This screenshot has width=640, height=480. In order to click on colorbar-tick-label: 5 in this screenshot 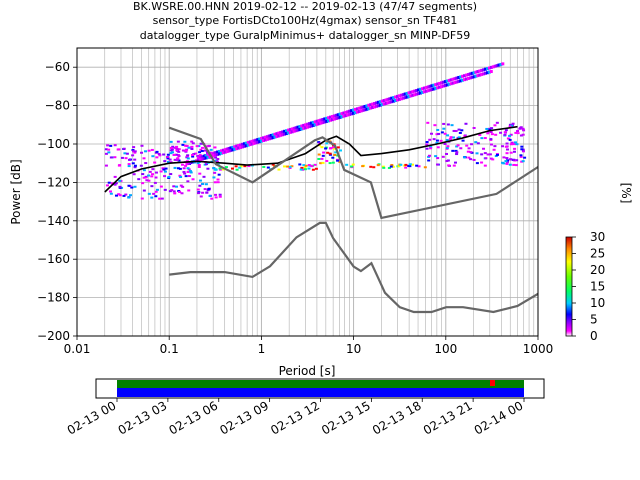, I will do `click(594, 320)`.